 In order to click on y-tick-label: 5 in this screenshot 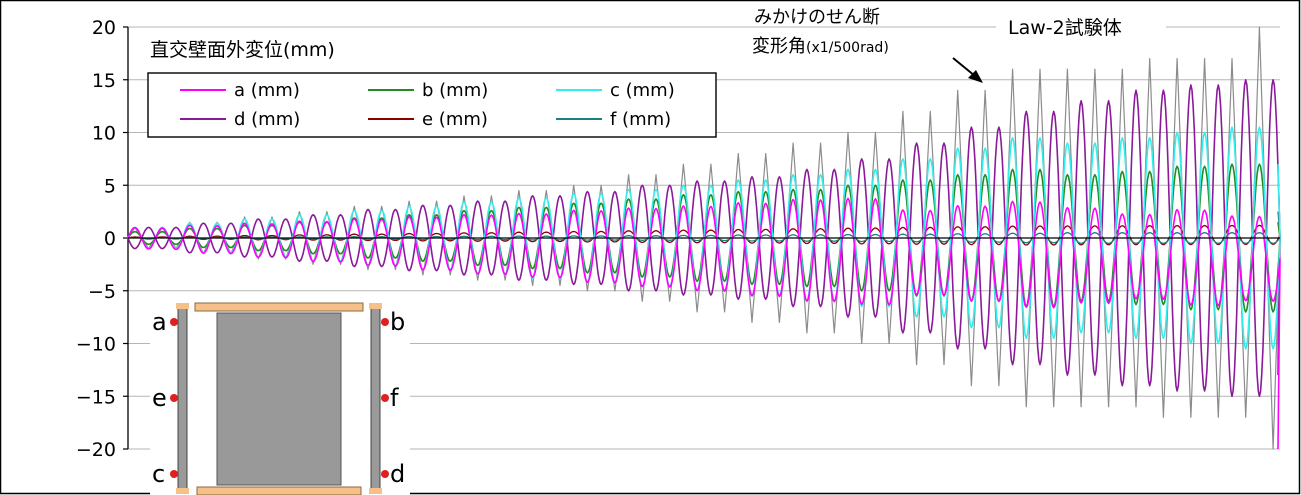, I will do `click(110, 186)`.